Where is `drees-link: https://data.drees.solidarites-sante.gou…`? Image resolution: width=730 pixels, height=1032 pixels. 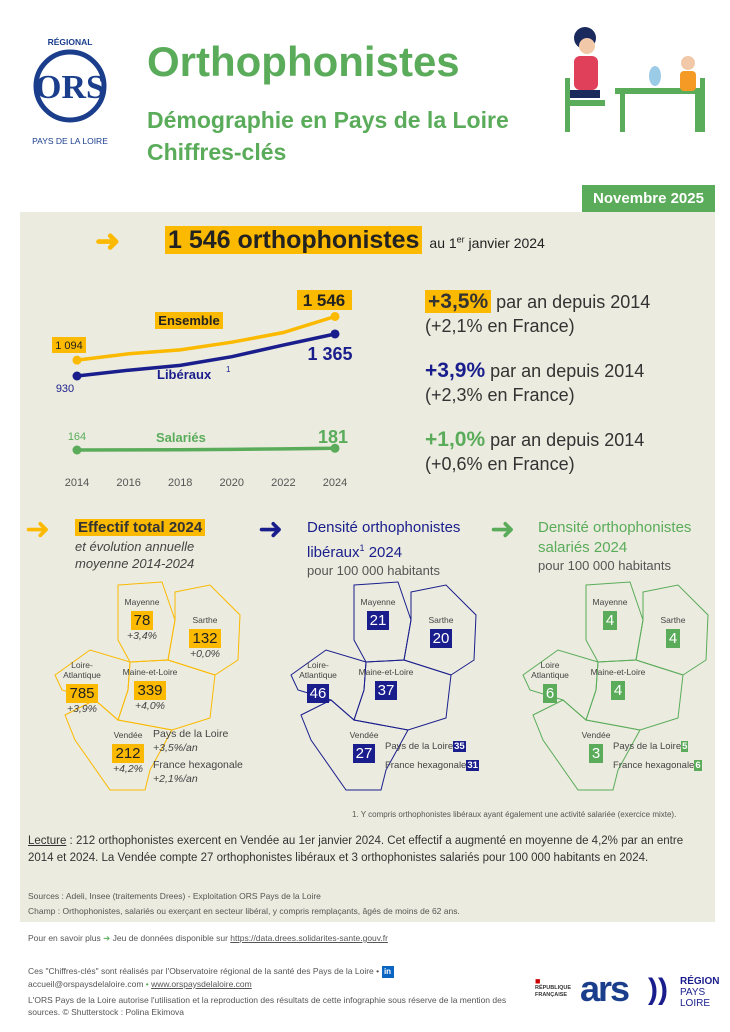
drees-link: https://data.drees.solidarites-sante.gou… is located at coordinates (309, 938).